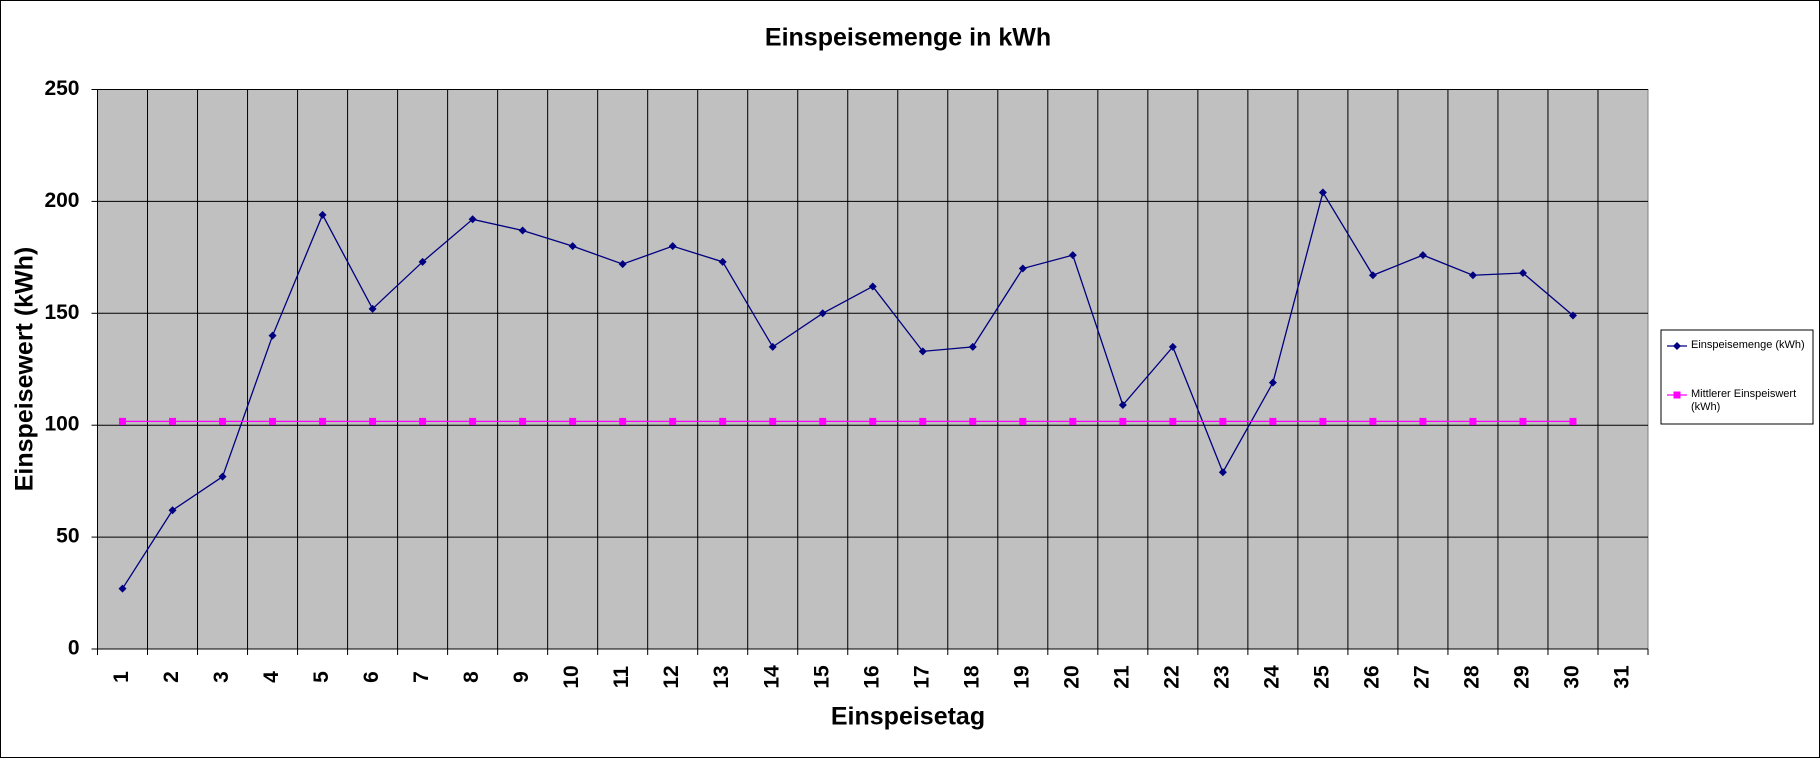  I want to click on x-axis-label: Einspeisetag, so click(908, 717).